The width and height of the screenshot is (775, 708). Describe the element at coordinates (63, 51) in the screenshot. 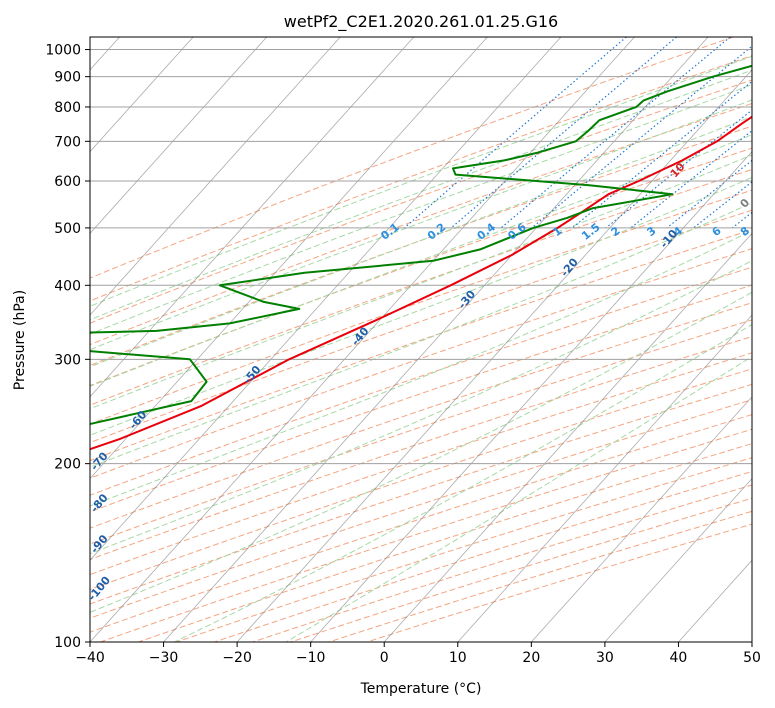

I see `y-tick-label: 1000` at that location.